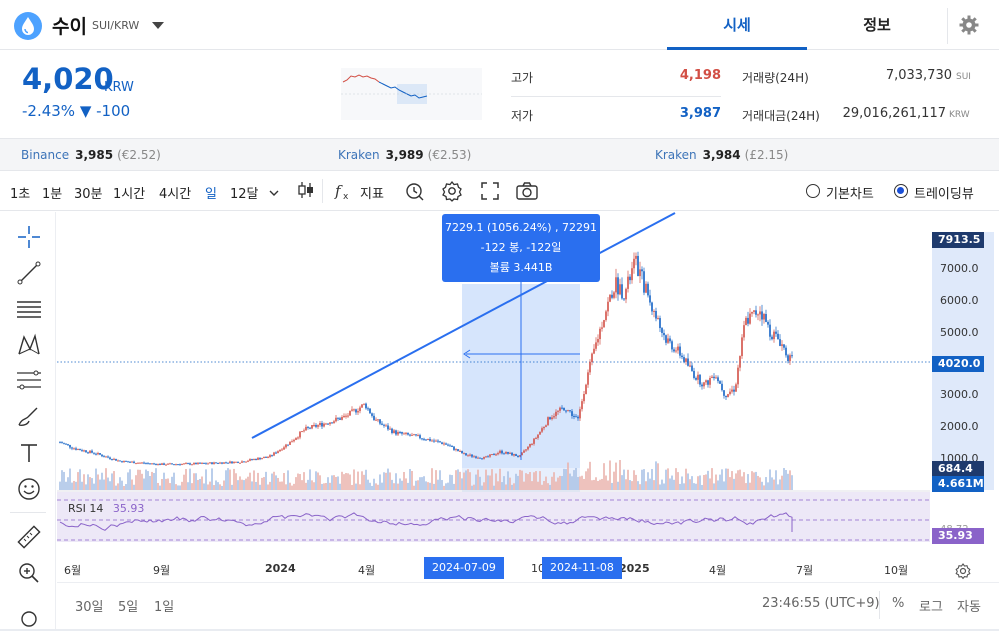 The image size is (999, 631). What do you see at coordinates (128, 607) in the screenshot?
I see `range-5d: 5일` at bounding box center [128, 607].